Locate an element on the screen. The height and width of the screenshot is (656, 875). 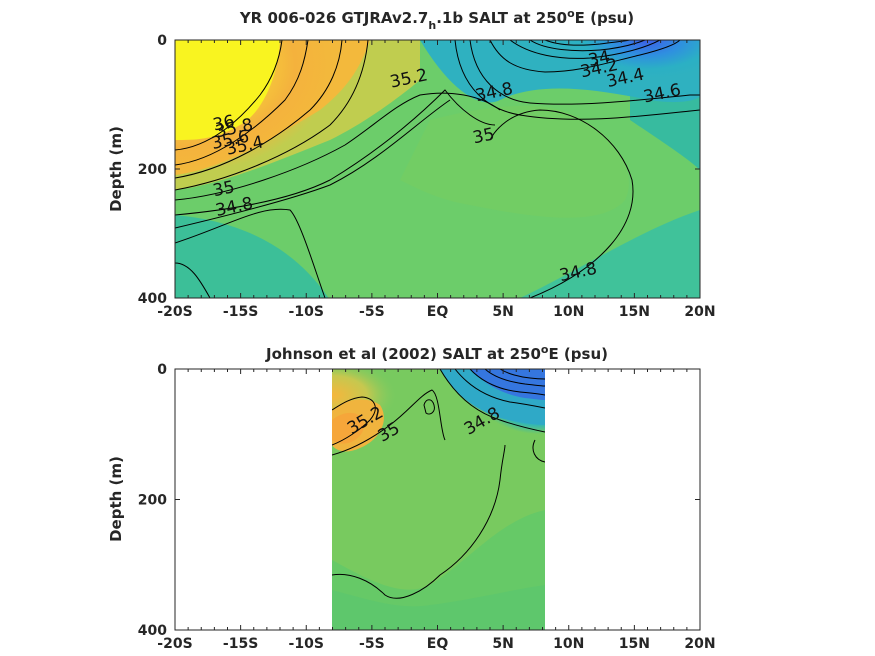
top-y-axis-label: Depth (m) is located at coordinates (116, 169).